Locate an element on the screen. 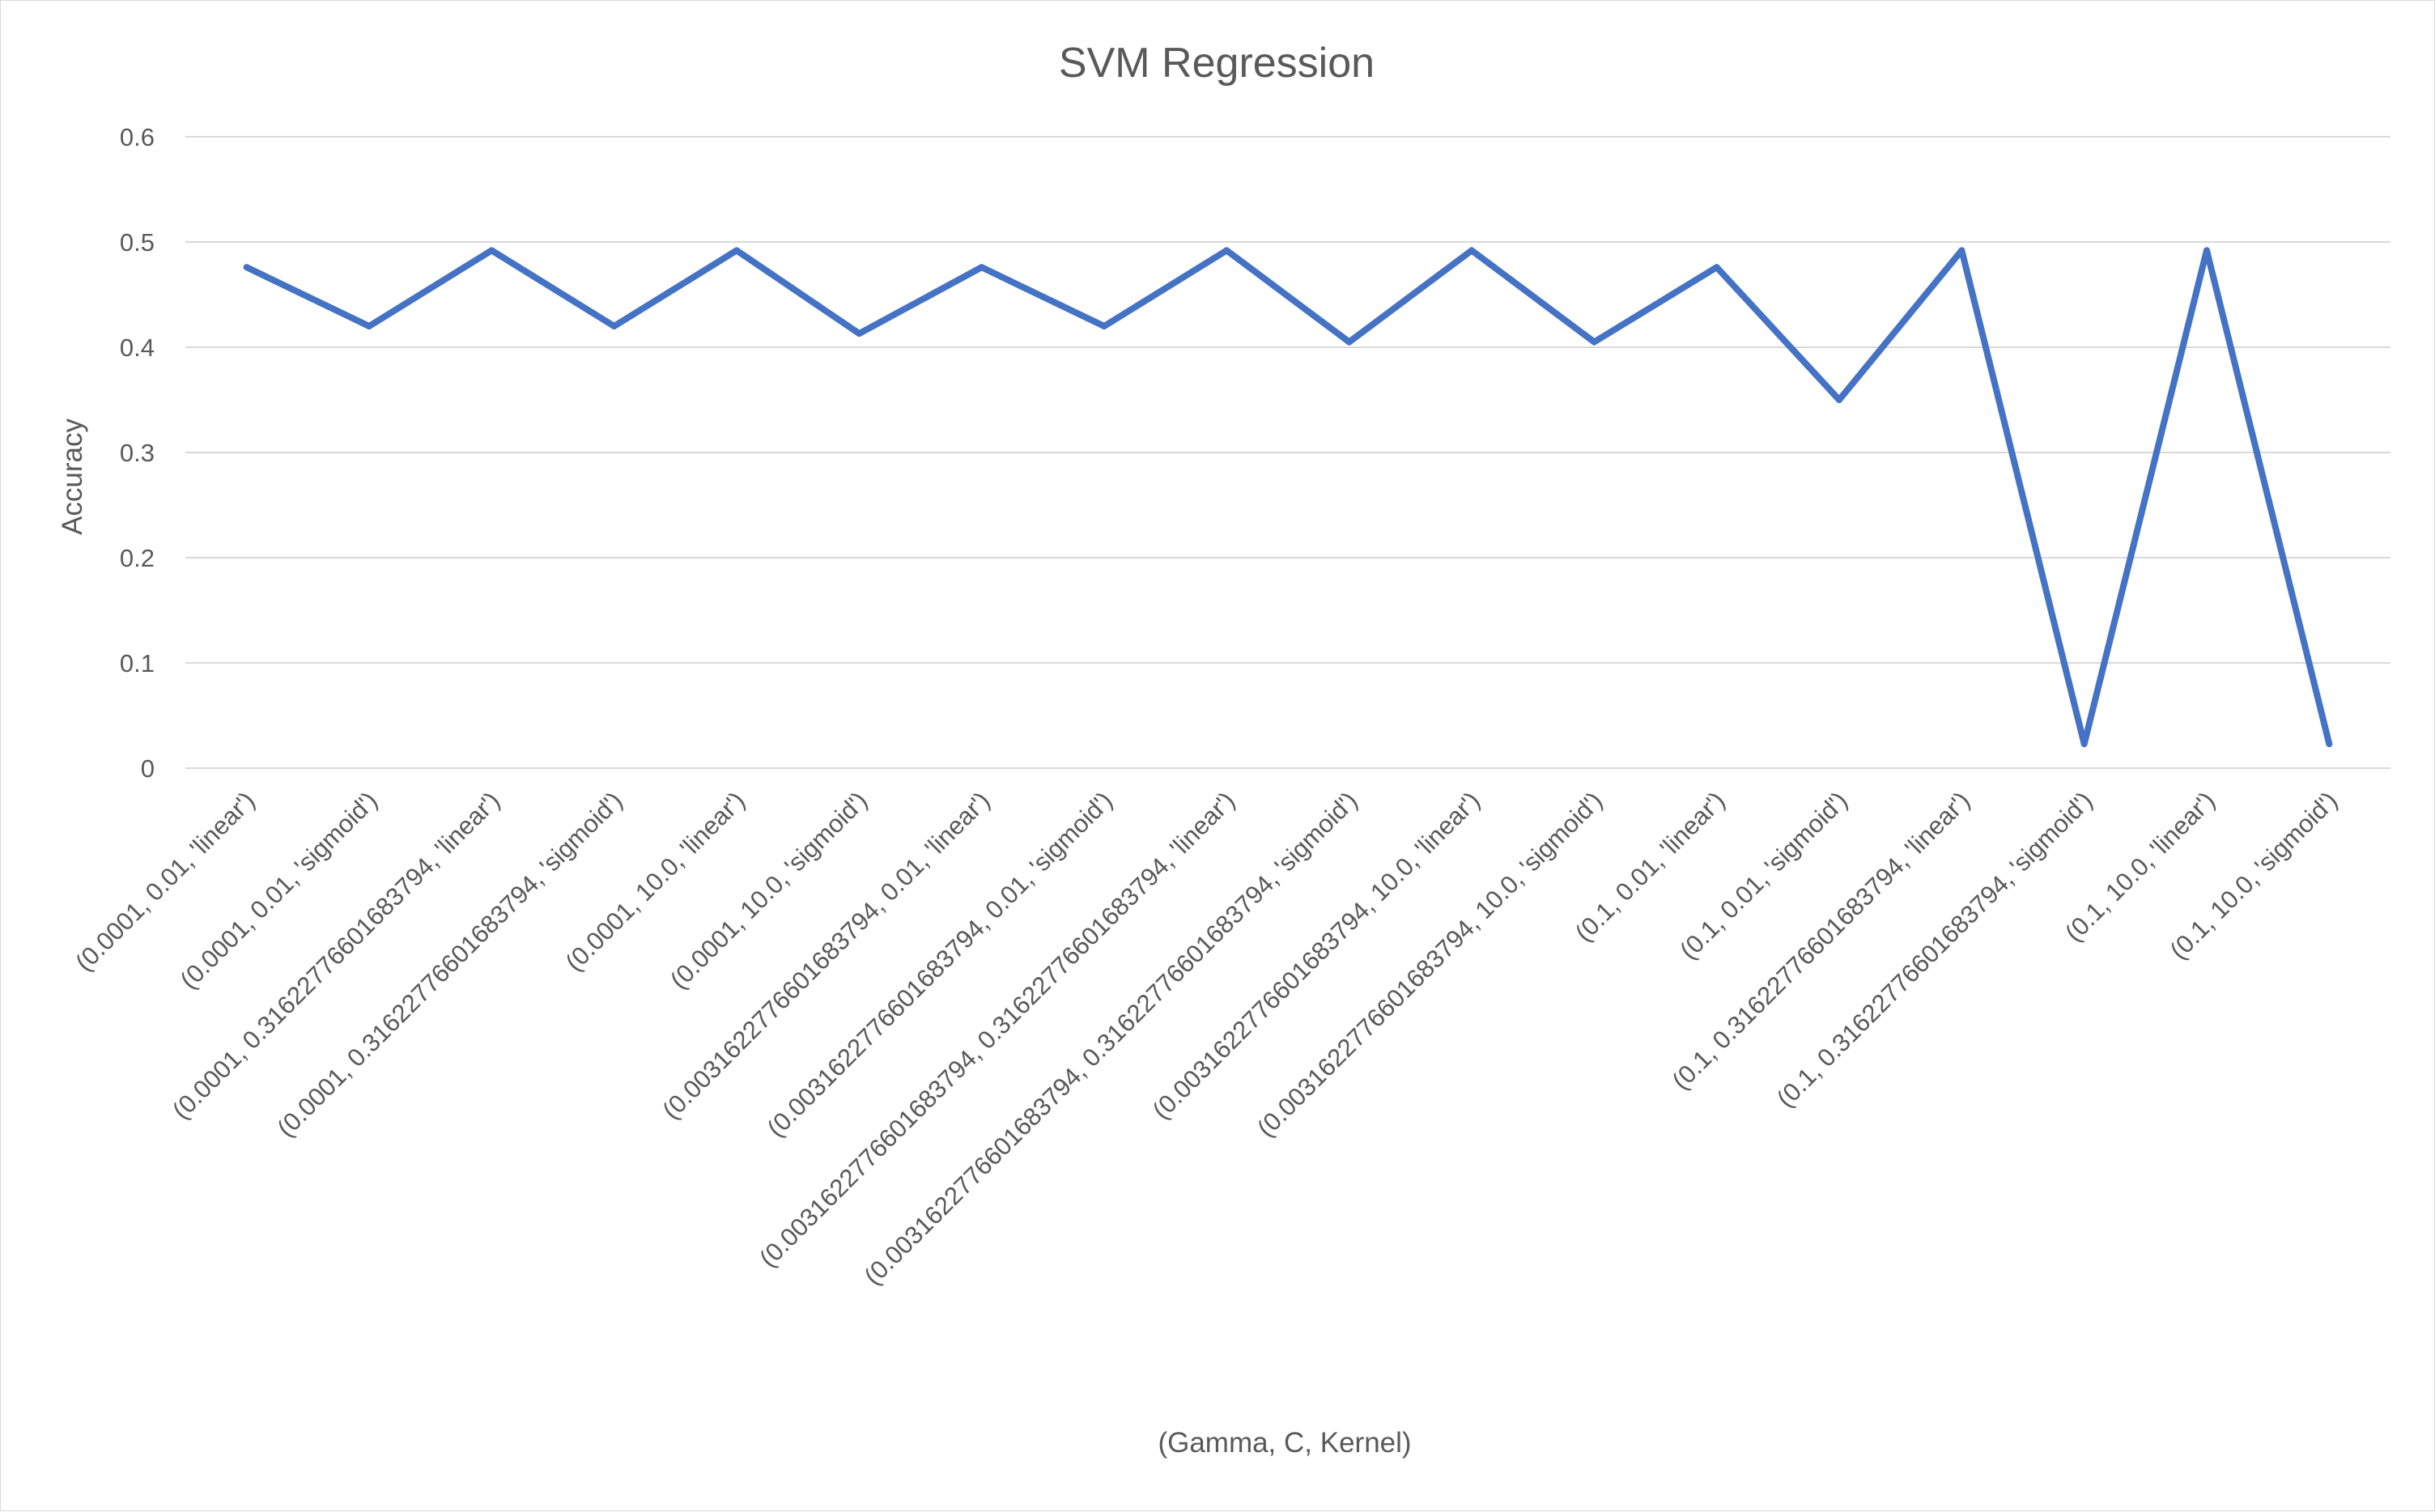 The height and width of the screenshot is (1512, 2435). x-category-label: (0.0001, 10.0, 'sigmoid') is located at coordinates (769, 890).